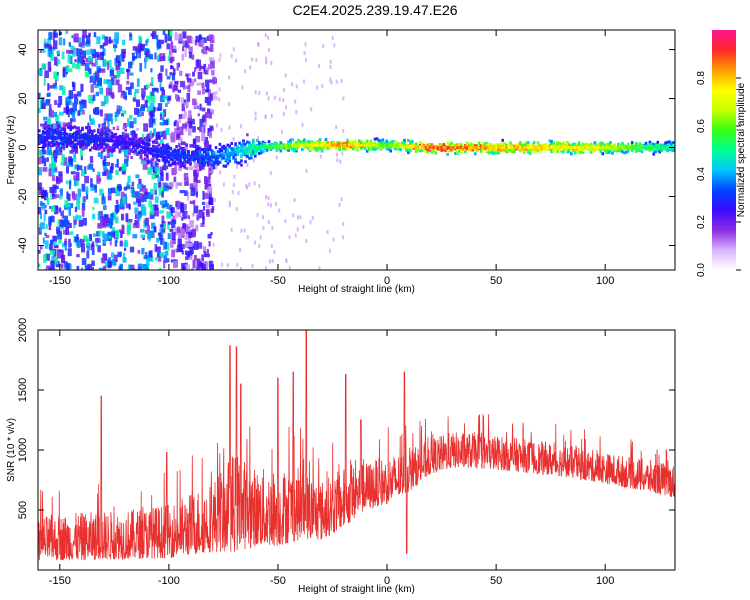 The image size is (750, 600). What do you see at coordinates (605, 281) in the screenshot?
I see `spectrogram-xtick-label: 100` at bounding box center [605, 281].